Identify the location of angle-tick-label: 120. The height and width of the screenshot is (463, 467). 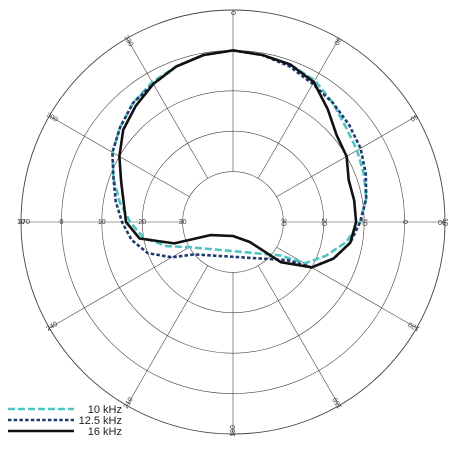
(414, 326).